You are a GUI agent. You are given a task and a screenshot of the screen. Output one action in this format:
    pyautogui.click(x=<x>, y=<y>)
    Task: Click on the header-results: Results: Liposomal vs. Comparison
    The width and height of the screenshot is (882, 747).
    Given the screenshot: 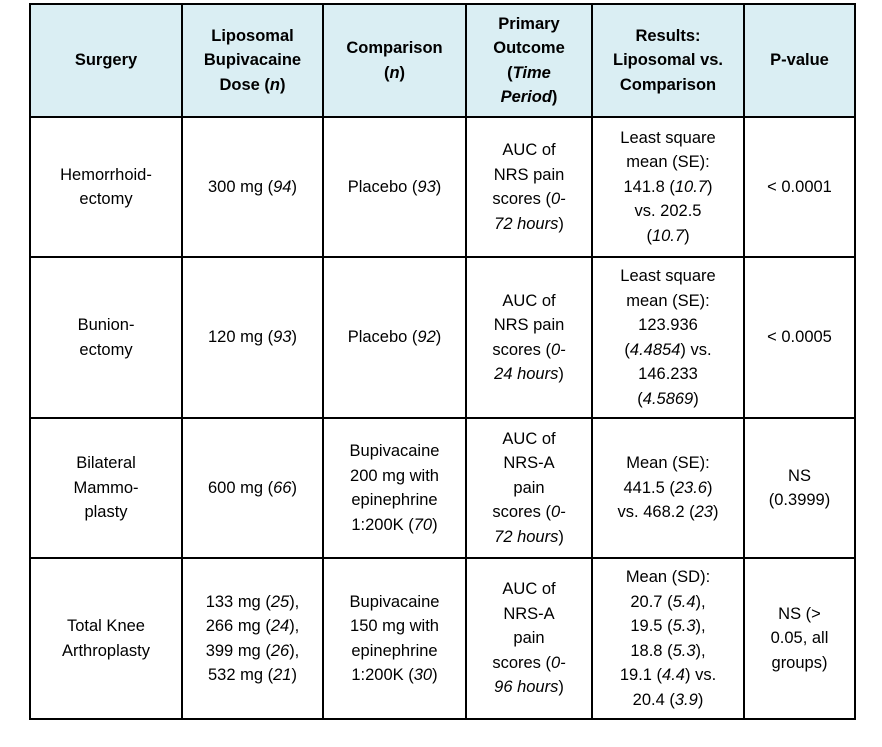 What is the action you would take?
    pyautogui.click(x=668, y=60)
    